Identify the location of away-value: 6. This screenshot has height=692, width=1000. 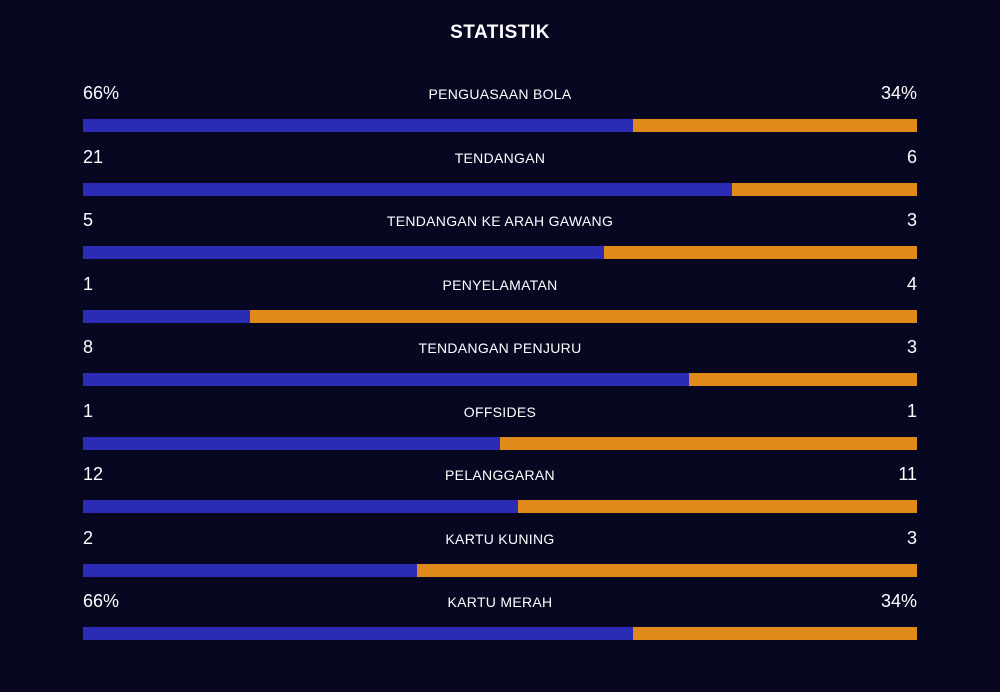
(911, 156).